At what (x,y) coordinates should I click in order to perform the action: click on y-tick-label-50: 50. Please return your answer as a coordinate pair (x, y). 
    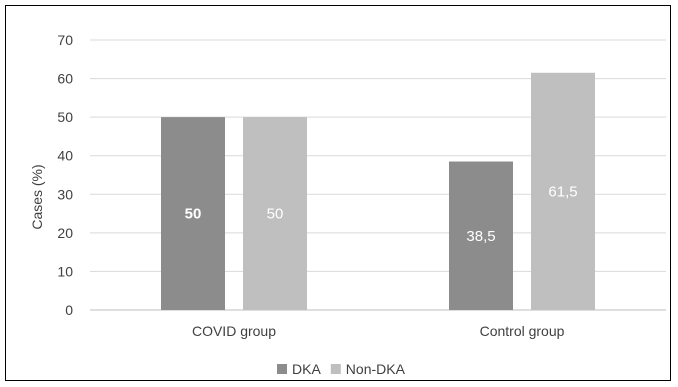
    Looking at the image, I should click on (65, 117).